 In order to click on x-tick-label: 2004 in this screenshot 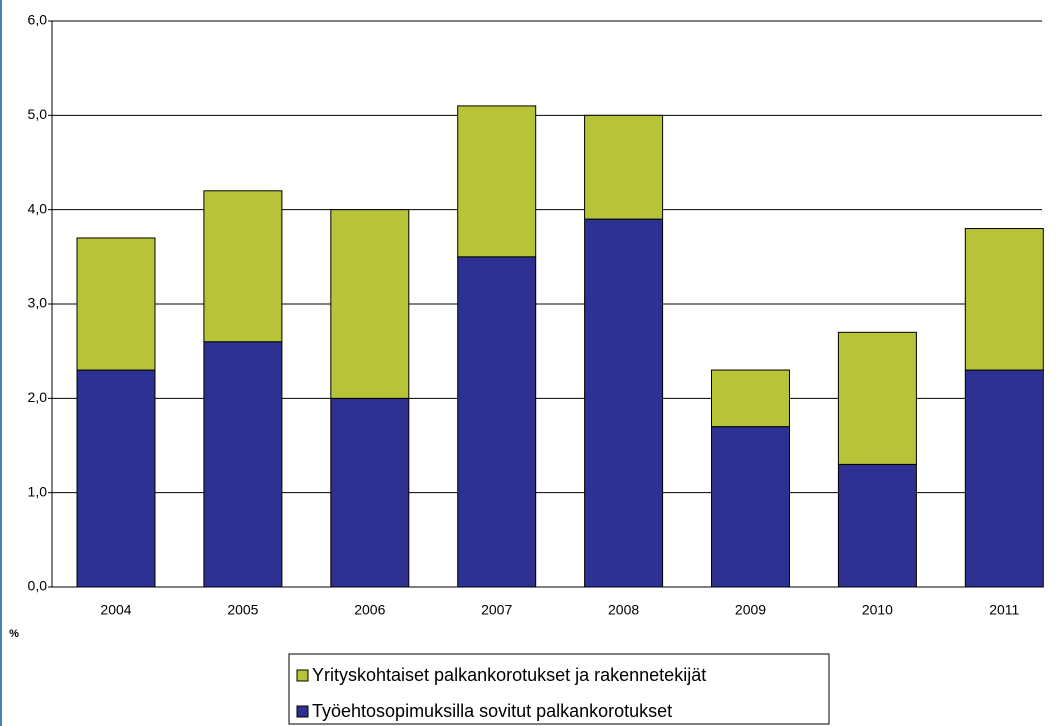, I will do `click(115, 610)`.